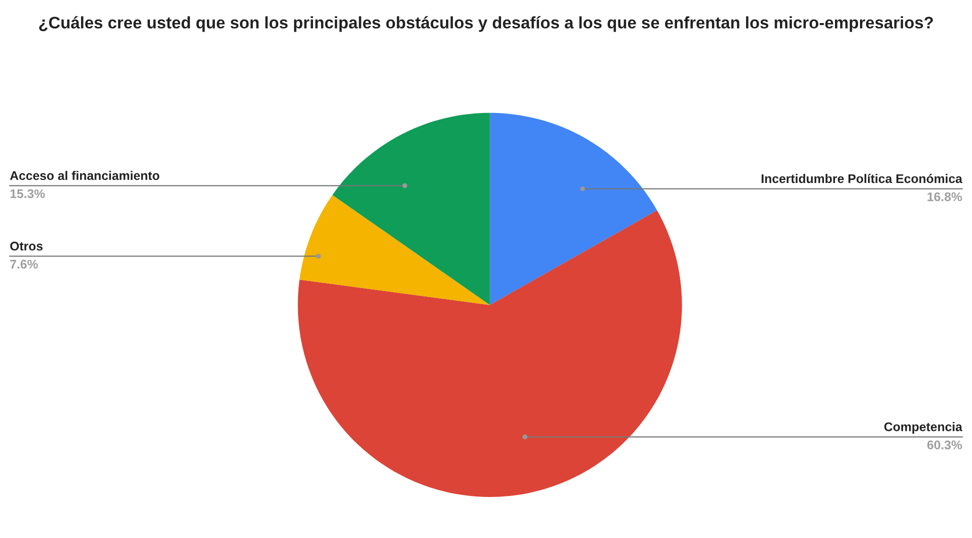  Describe the element at coordinates (85, 175) in the screenshot. I see `slice-label: Acceso al financiamiento` at that location.